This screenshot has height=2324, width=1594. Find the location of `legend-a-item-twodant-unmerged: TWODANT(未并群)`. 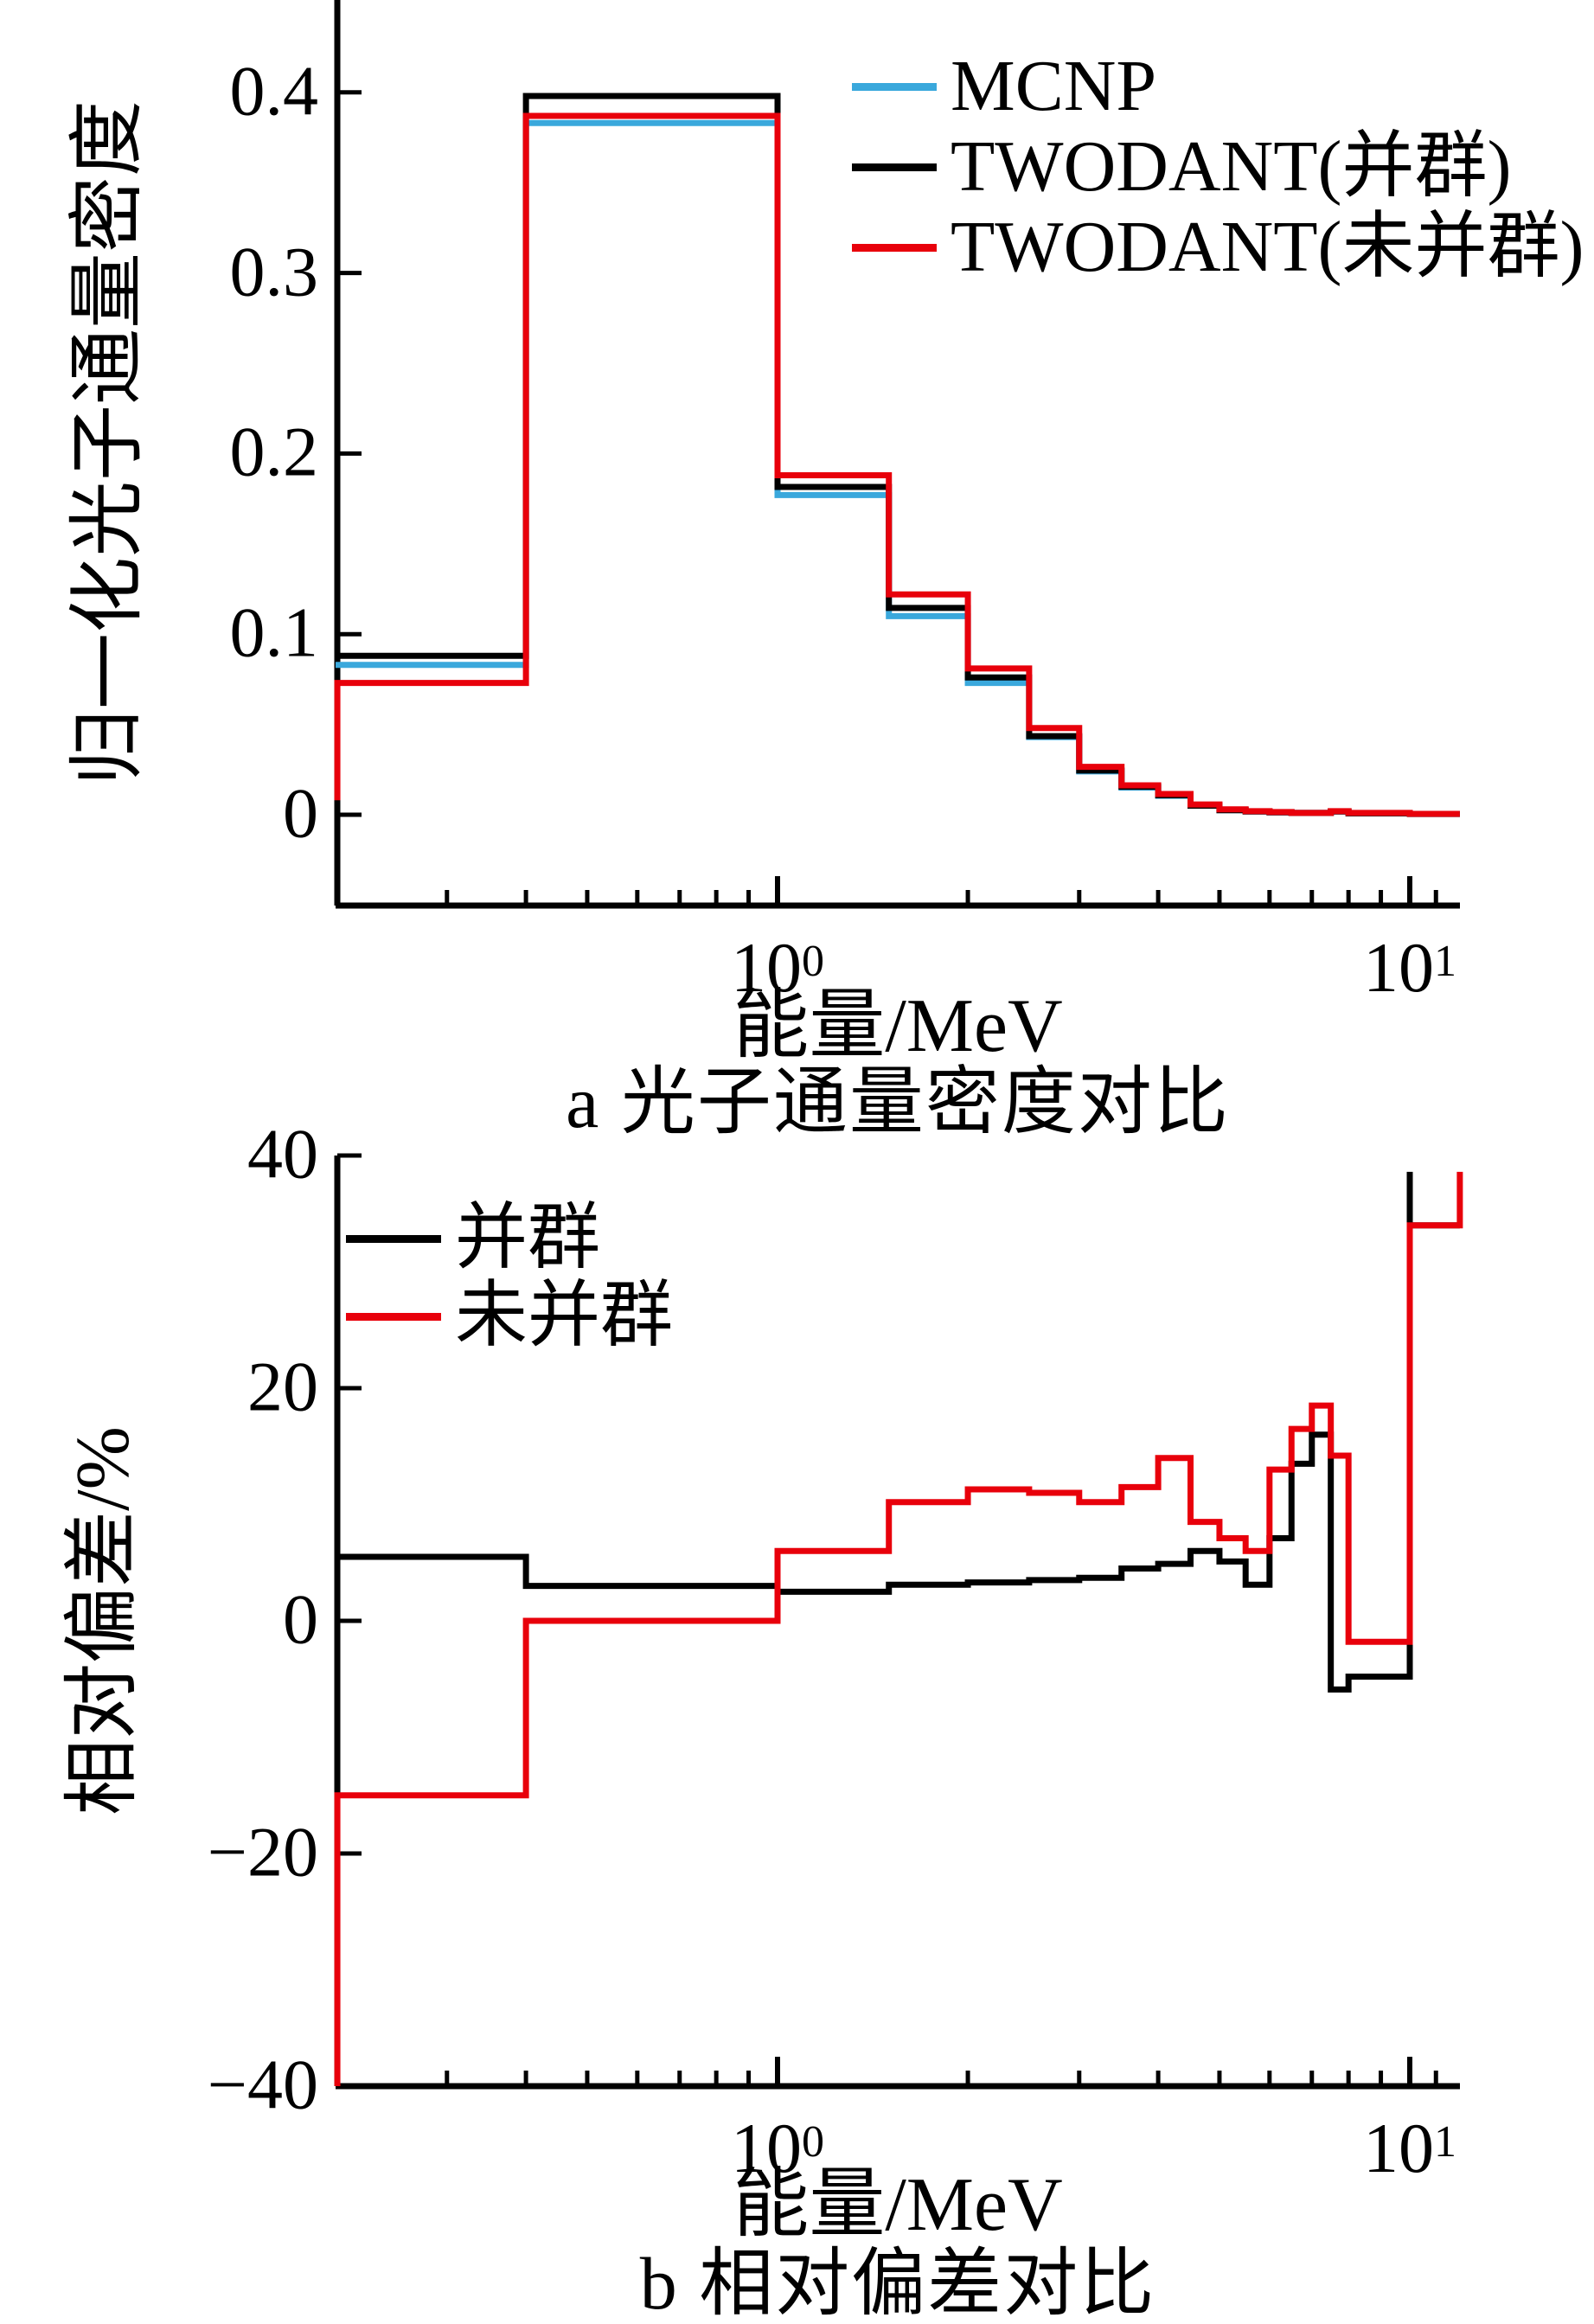

legend-a-item-twodant-unmerged: TWODANT(未并群) is located at coordinates (1218, 247).